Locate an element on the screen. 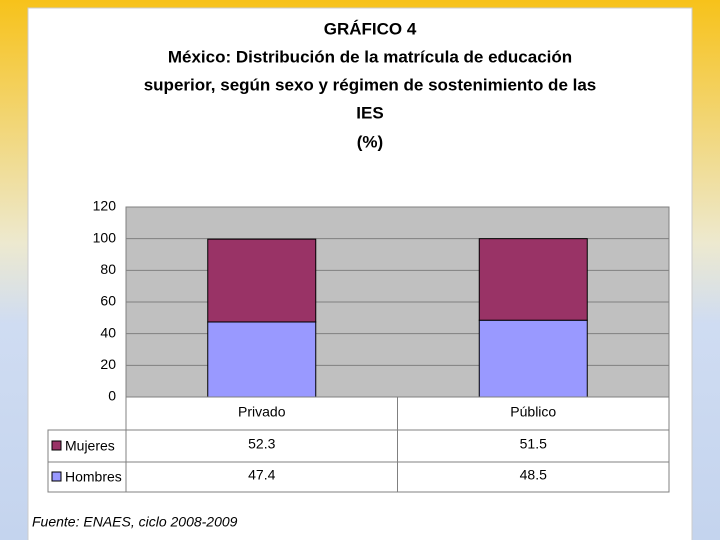  y-tick-label: 20 is located at coordinates (108, 364).